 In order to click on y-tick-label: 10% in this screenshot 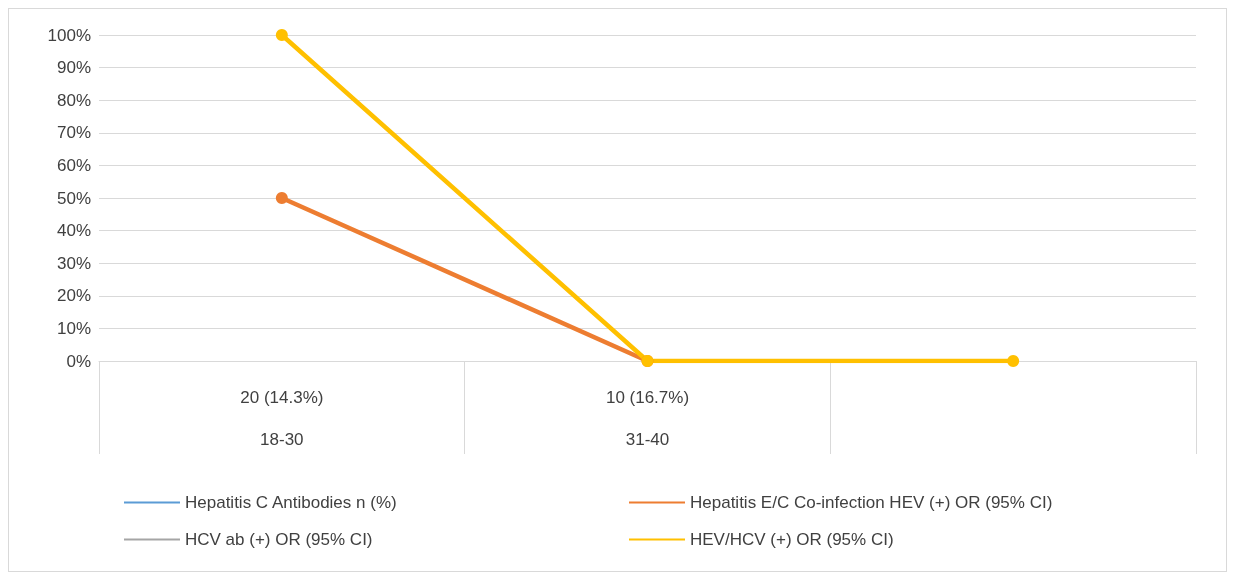, I will do `click(73, 328)`.